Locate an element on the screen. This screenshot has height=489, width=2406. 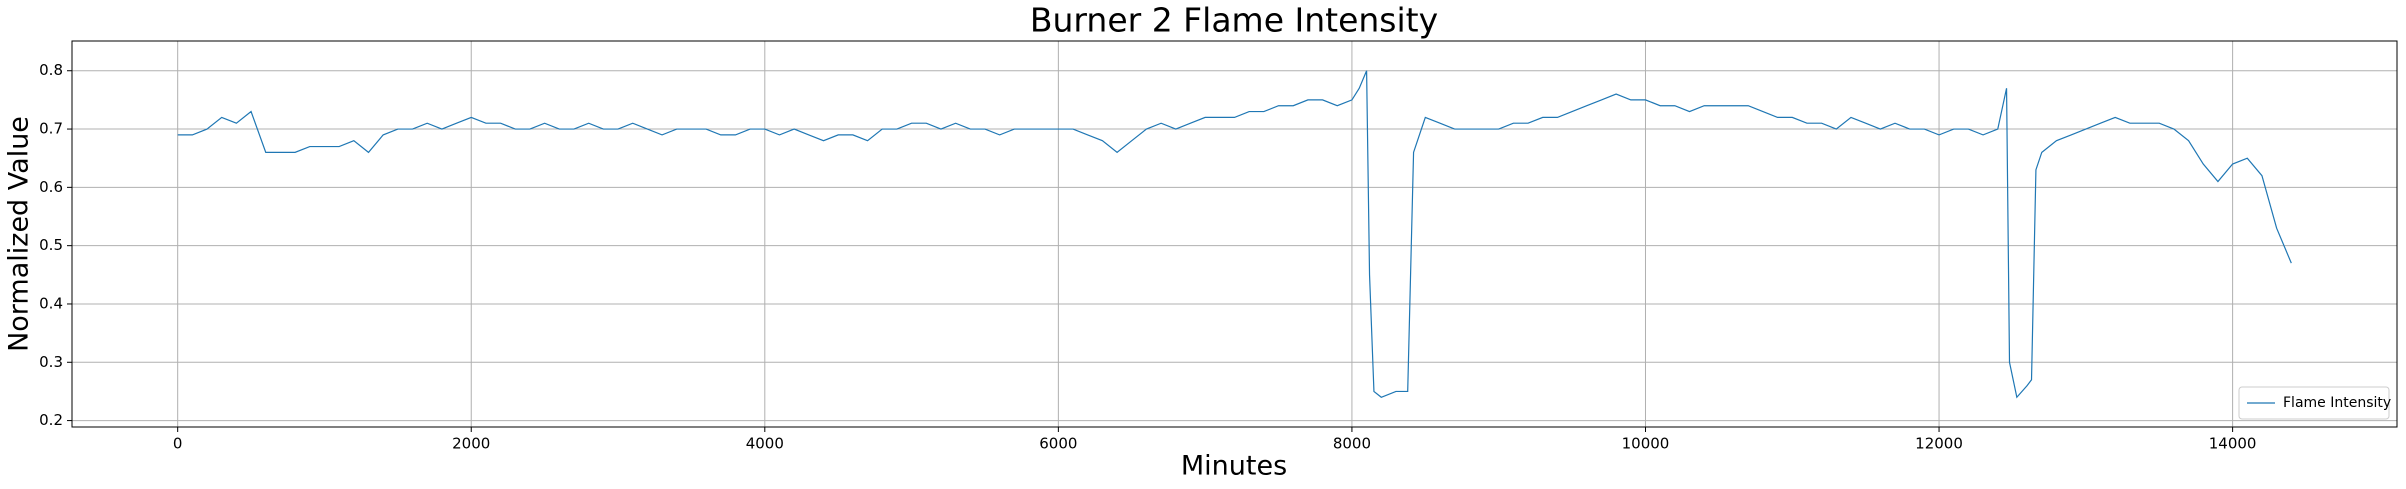
legend-box is located at coordinates (2314, 403).